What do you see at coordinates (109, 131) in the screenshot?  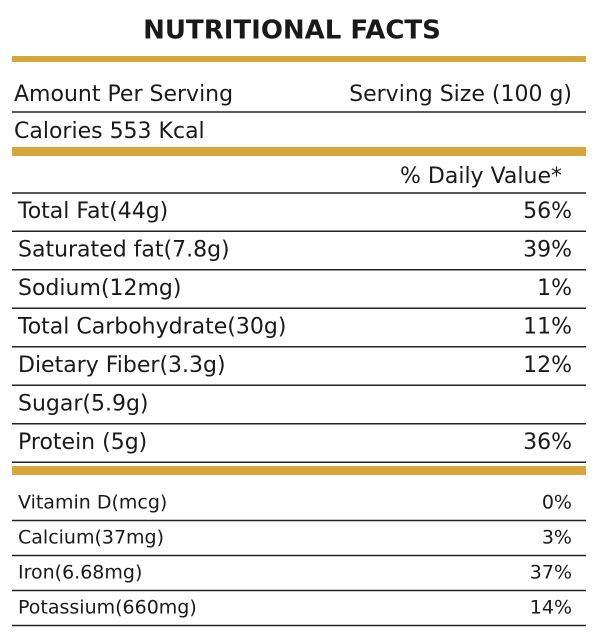 I see `calories: Calories 553 Kcal` at bounding box center [109, 131].